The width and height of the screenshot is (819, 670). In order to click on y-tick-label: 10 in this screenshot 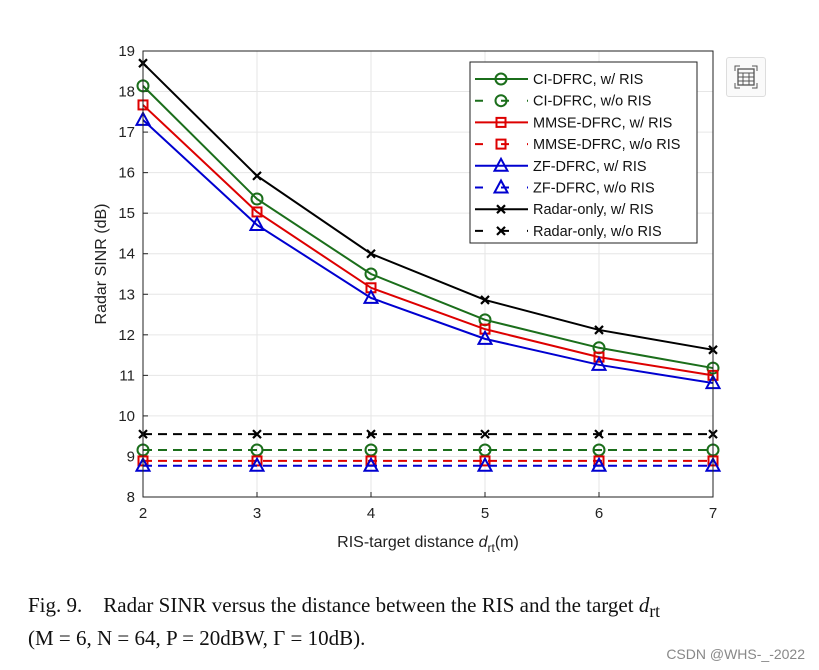, I will do `click(126, 416)`.